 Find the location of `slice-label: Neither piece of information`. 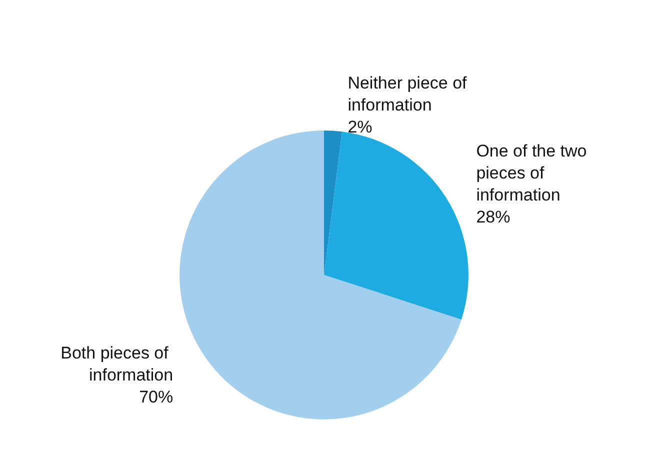

slice-label: Neither piece of information is located at coordinates (410, 93).